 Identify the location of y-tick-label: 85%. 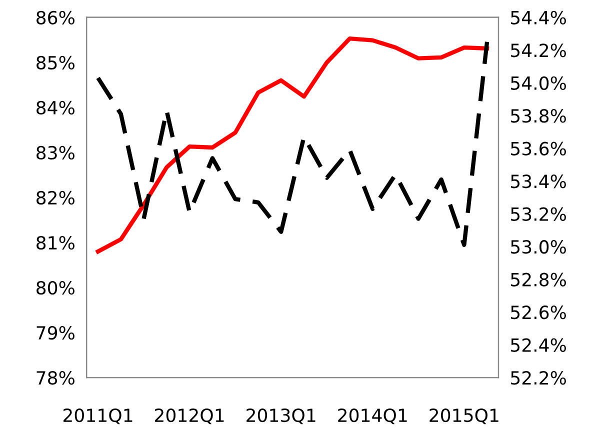
(55, 63).